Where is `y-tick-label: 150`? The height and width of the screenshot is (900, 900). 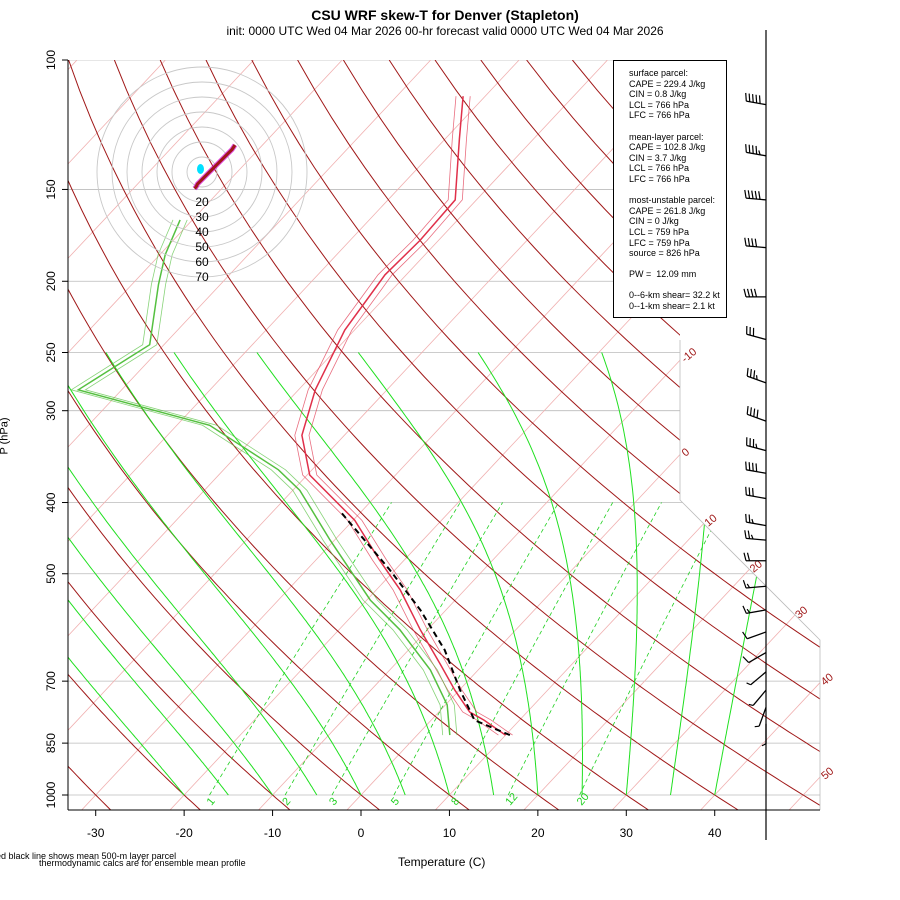 y-tick-label: 150 is located at coordinates (51, 189).